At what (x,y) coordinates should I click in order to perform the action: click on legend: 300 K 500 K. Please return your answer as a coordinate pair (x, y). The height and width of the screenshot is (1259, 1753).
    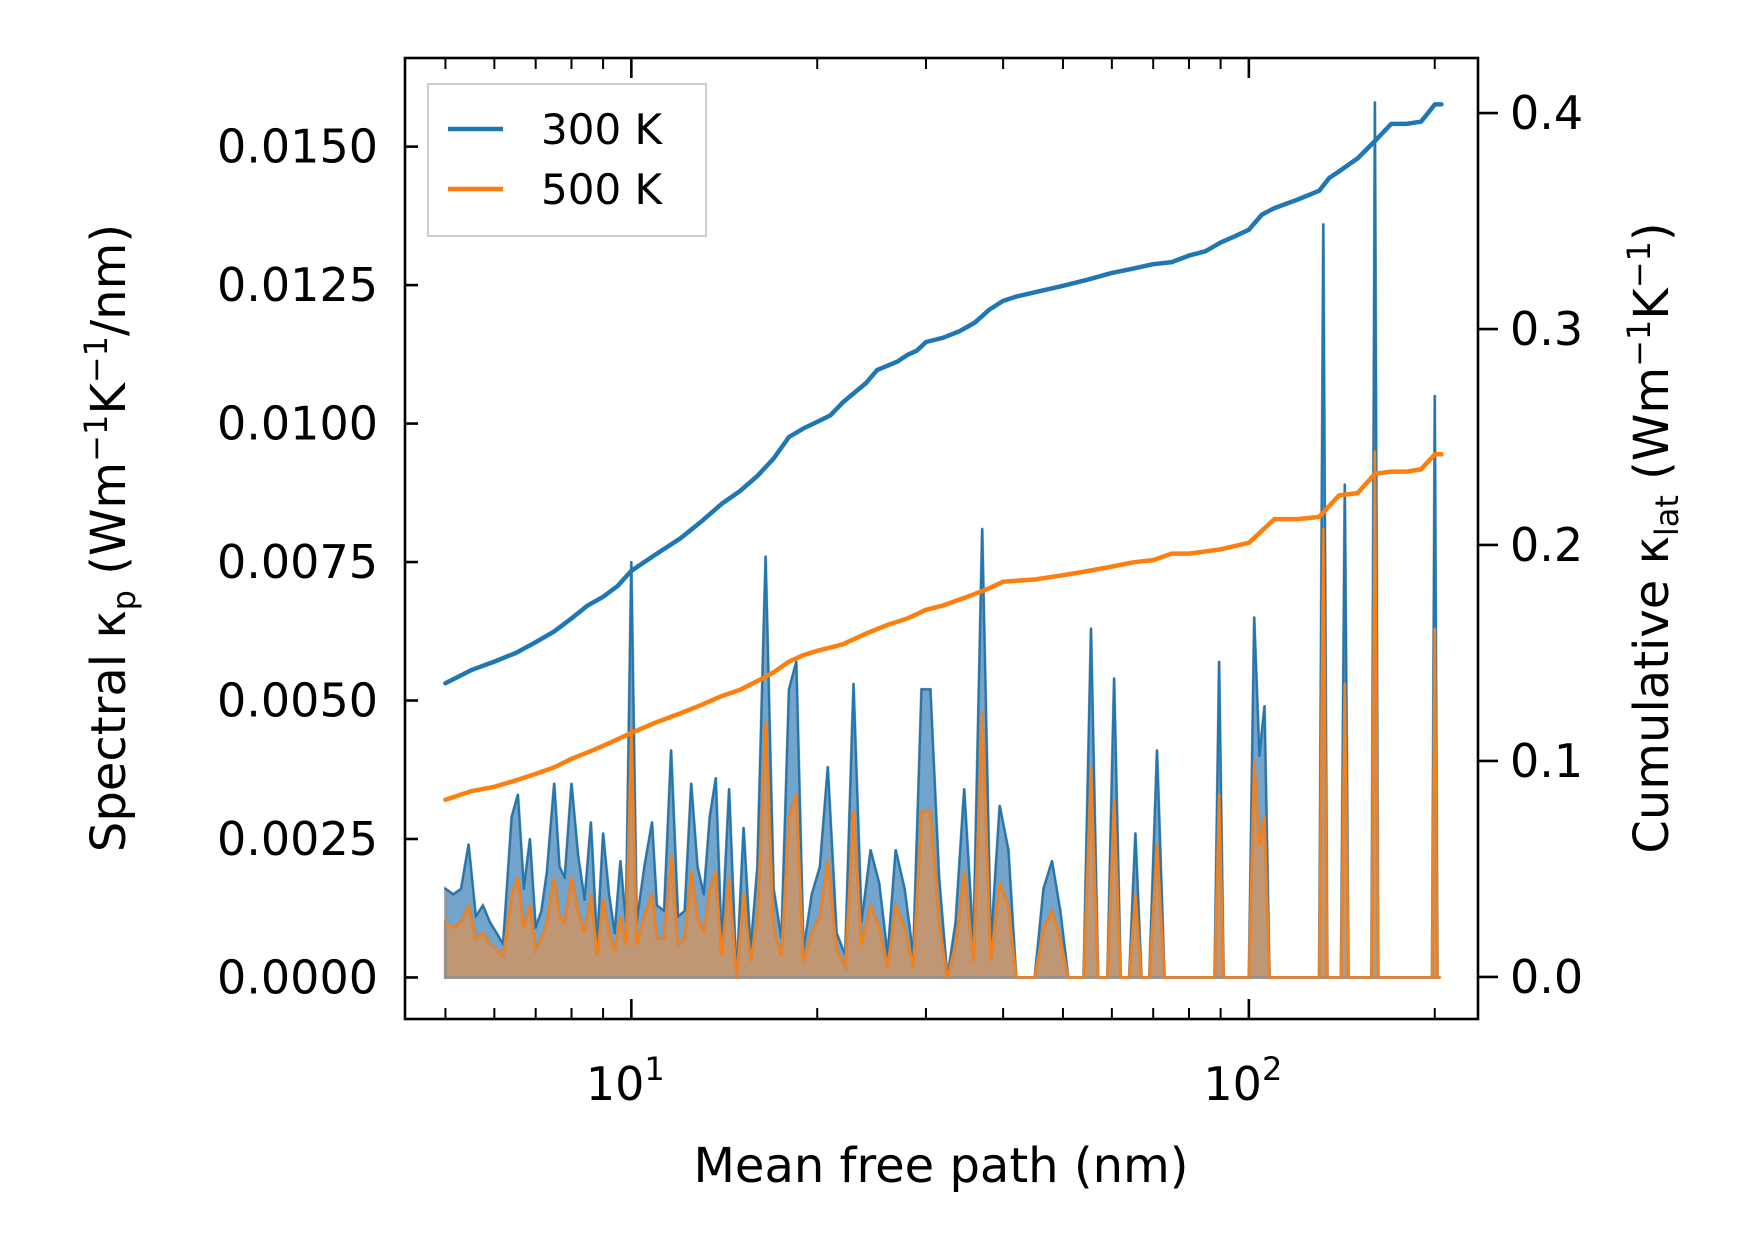
    Looking at the image, I should click on (567, 160).